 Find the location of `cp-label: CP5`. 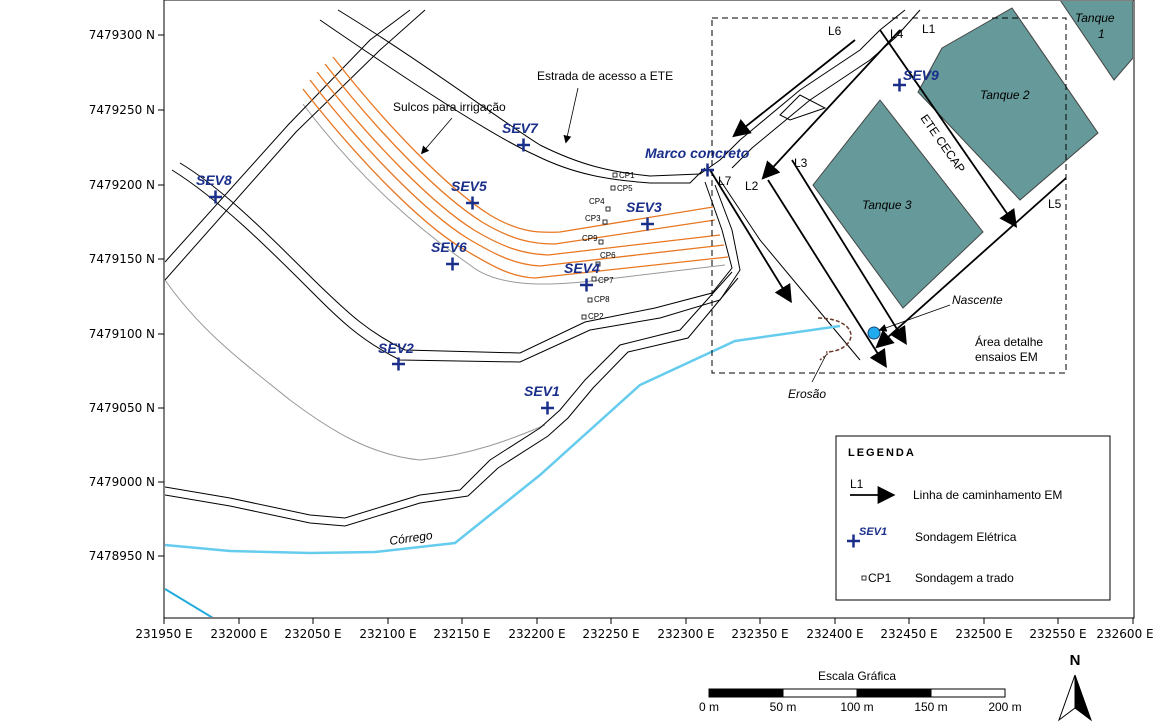

cp-label: CP5 is located at coordinates (625, 188).